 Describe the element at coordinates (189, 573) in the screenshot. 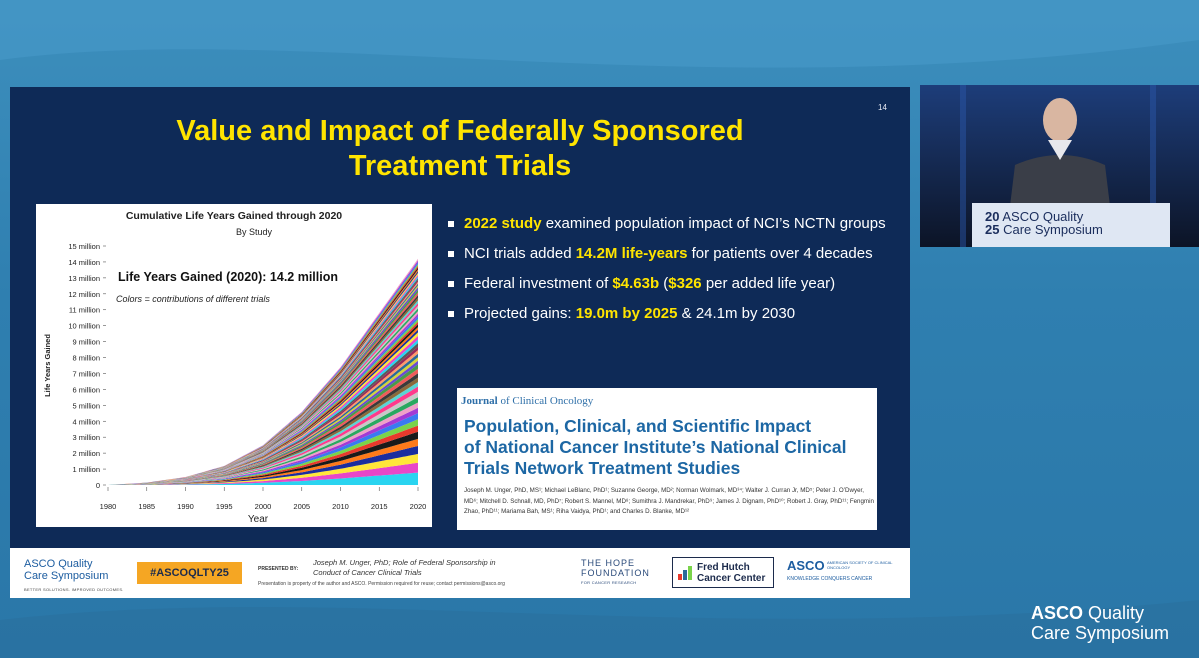

I see `hashtag-badge: #ASCOQLTY25` at that location.